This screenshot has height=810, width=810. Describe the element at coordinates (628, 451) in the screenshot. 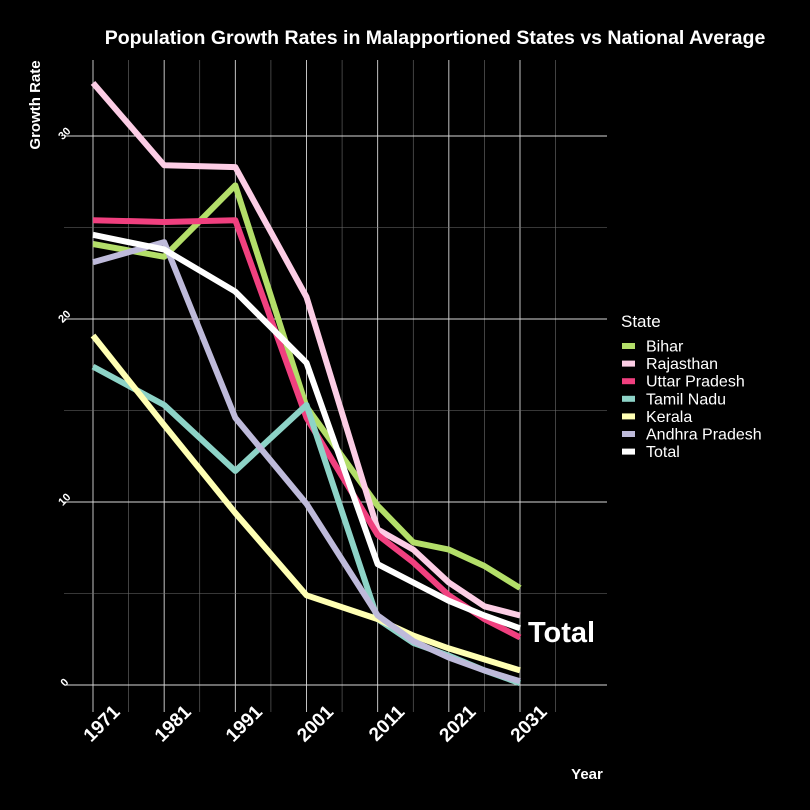

I see `legend-swatch-total` at that location.